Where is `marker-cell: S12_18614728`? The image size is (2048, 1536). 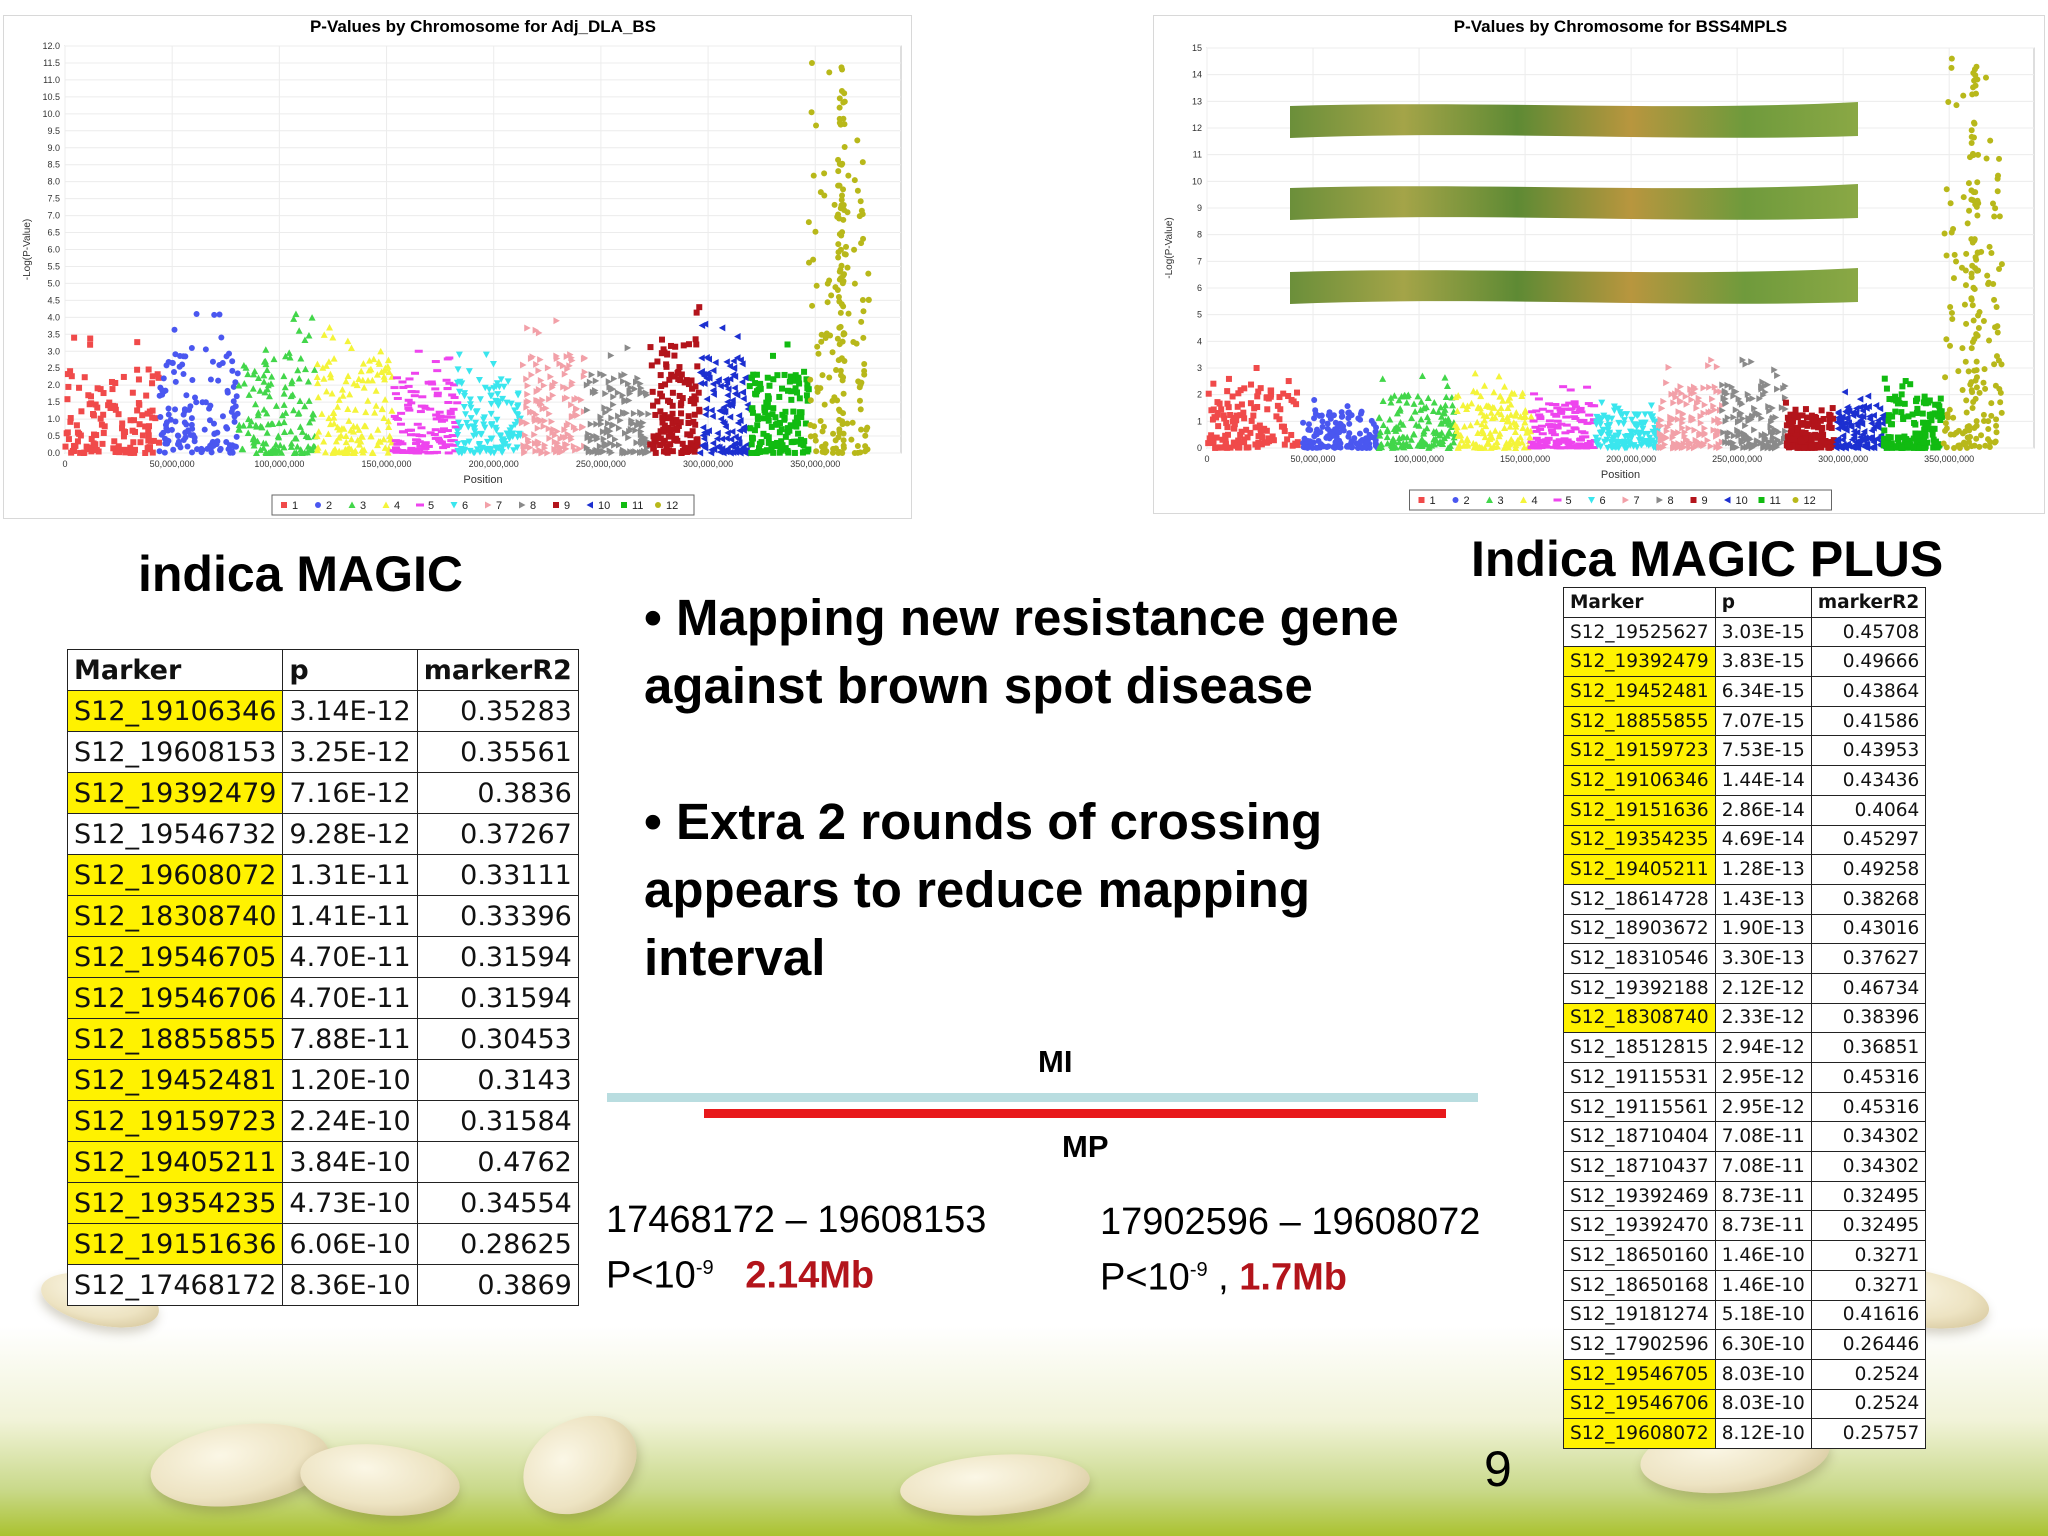
marker-cell: S12_18614728 is located at coordinates (1639, 899).